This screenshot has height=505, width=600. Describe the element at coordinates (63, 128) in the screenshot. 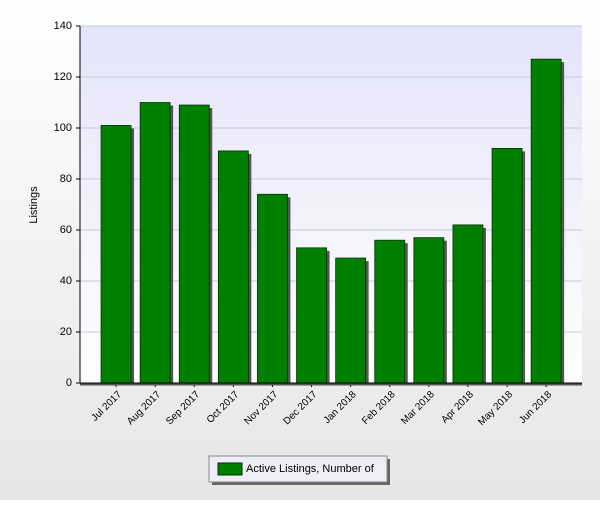

I see `y-tick-label: 100` at that location.